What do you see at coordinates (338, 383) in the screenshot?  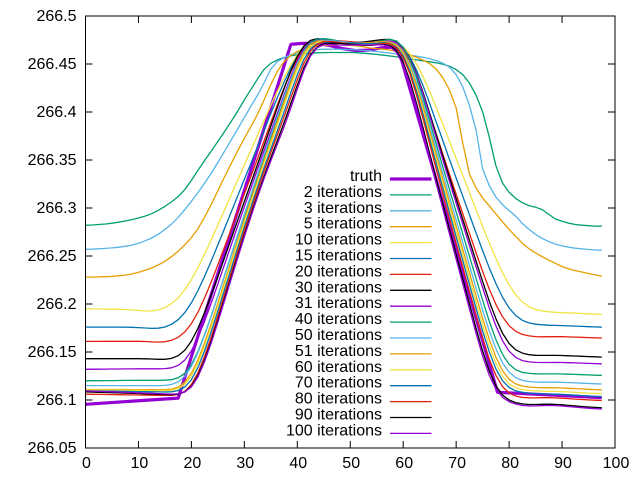 I see `svg-text: 70 iterations` at bounding box center [338, 383].